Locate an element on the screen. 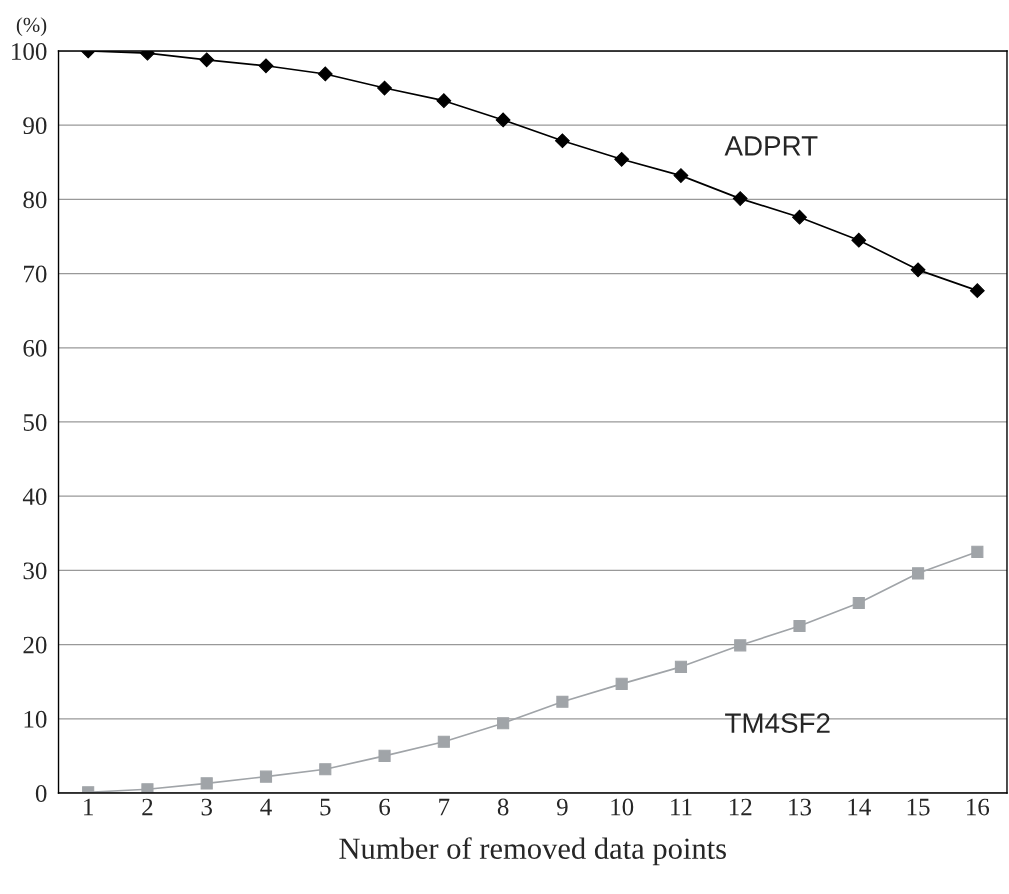 The width and height of the screenshot is (1009, 894). y-tick-label: 30 is located at coordinates (35, 571).